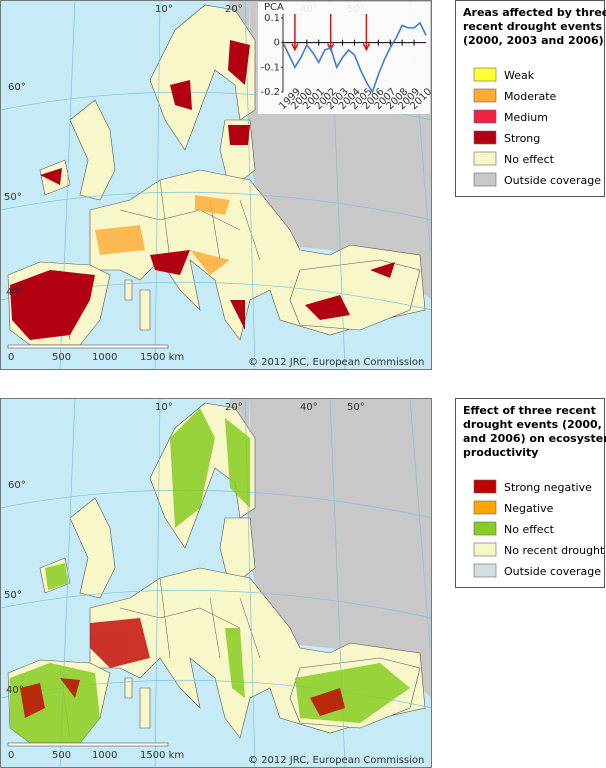 The height and width of the screenshot is (768, 606). What do you see at coordinates (526, 117) in the screenshot?
I see `legend-label: Medium` at bounding box center [526, 117].